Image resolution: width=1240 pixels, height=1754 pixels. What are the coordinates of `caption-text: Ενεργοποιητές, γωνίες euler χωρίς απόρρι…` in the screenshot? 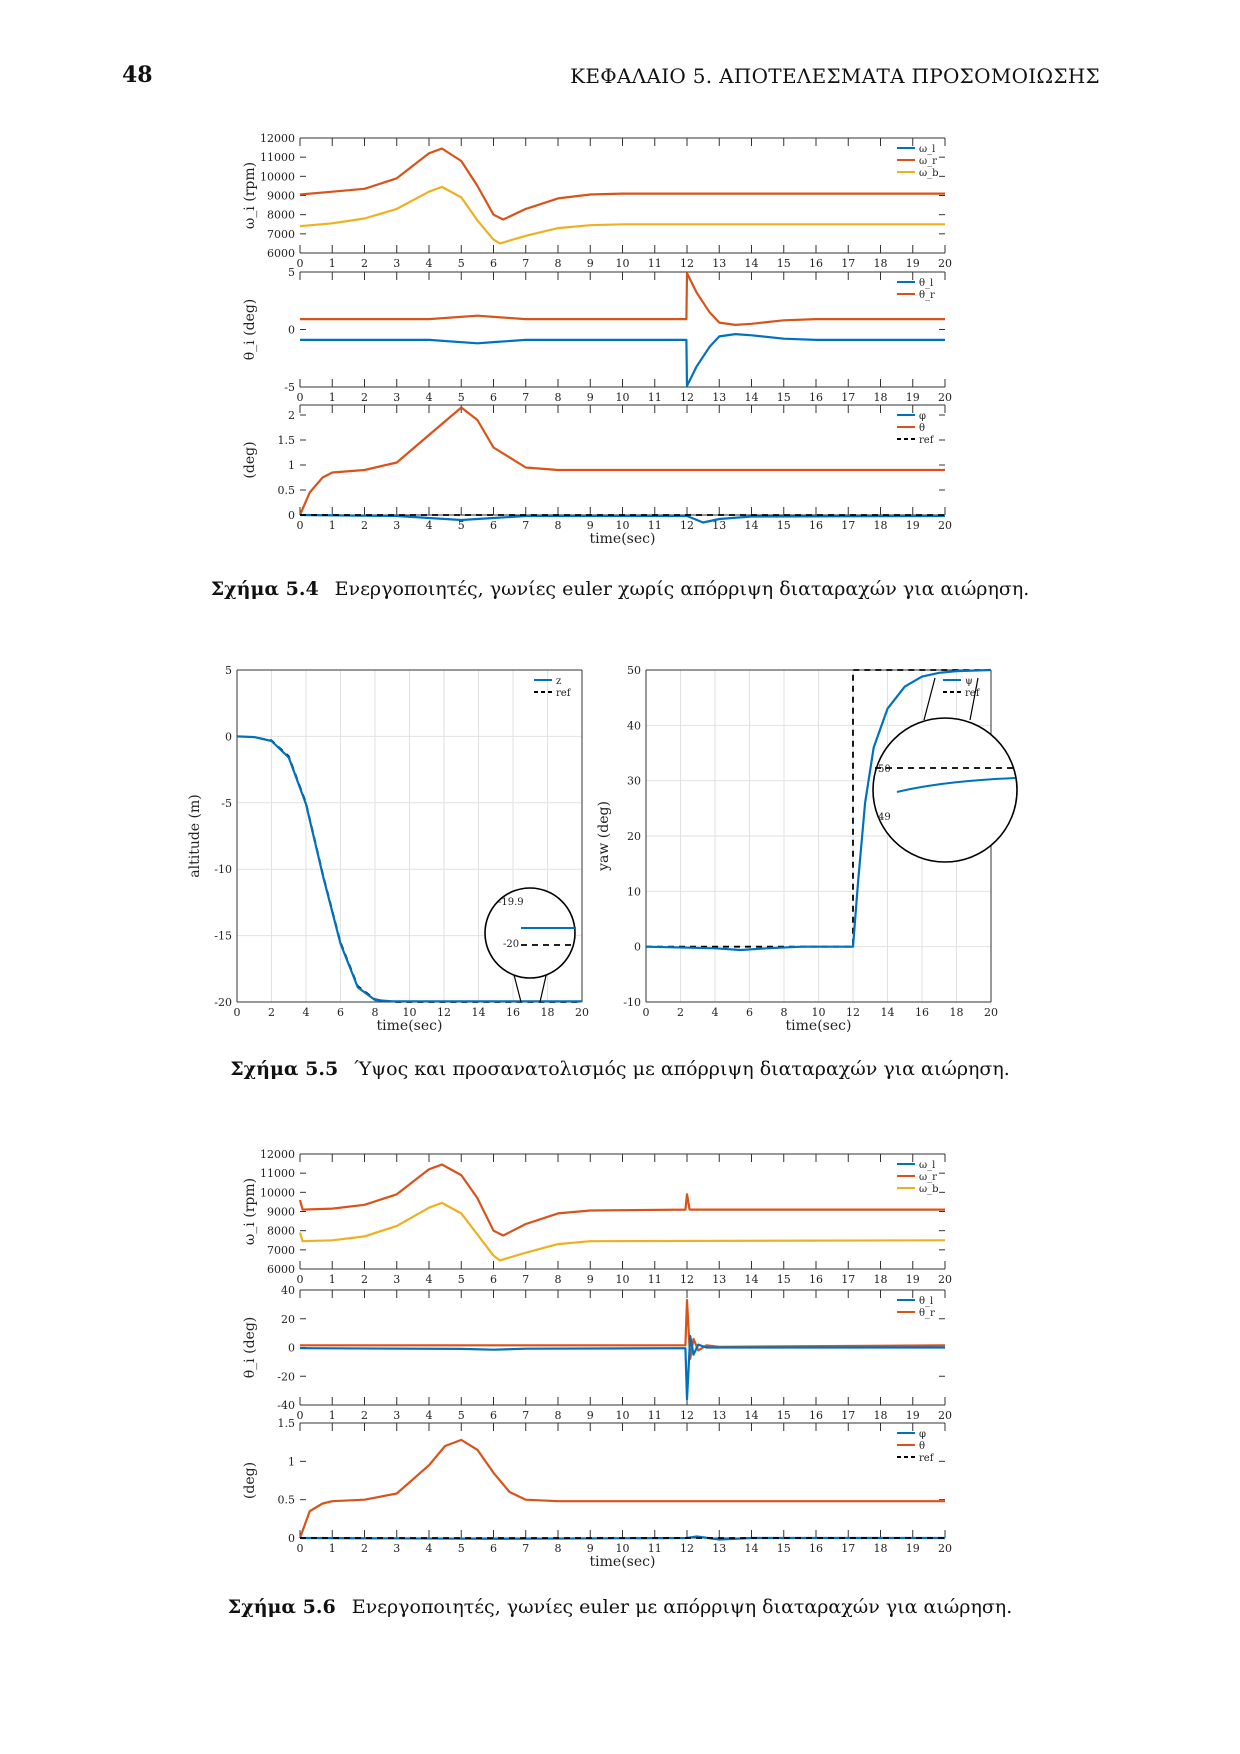 It's located at (682, 589).